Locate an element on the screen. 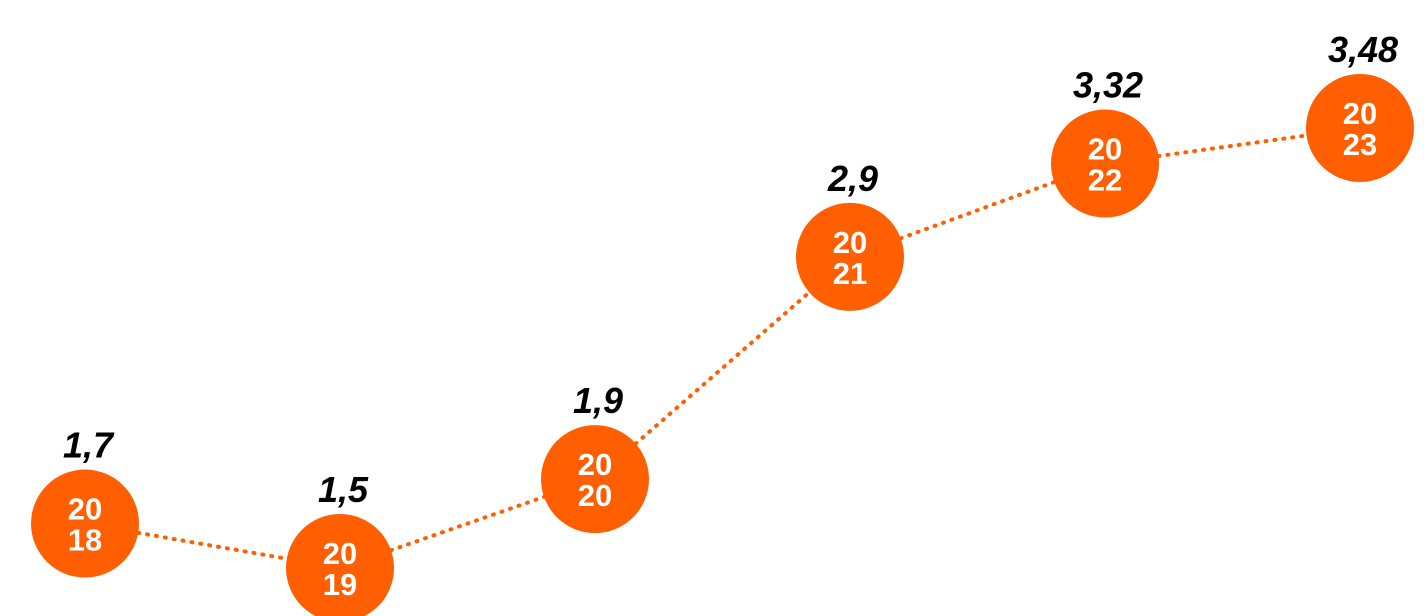 Image resolution: width=1424 pixels, height=616 pixels. marker-circle-2021 is located at coordinates (850, 256).